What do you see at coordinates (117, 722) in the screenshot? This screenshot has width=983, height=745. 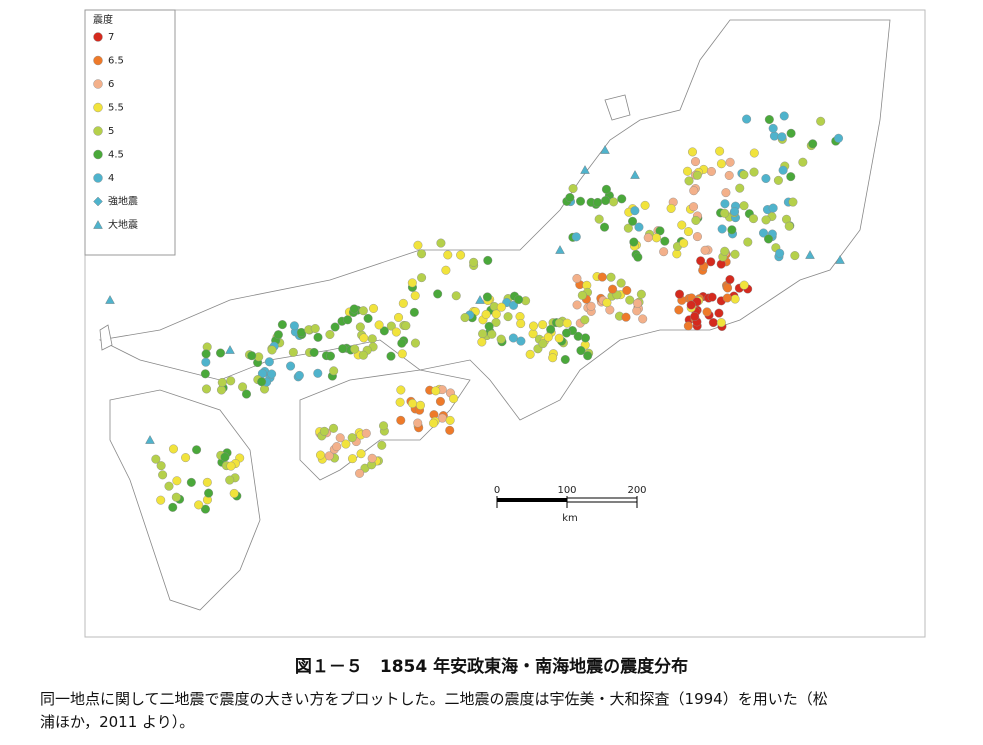 I see `caption-line: 浦ほか，2011 より）。` at bounding box center [117, 722].